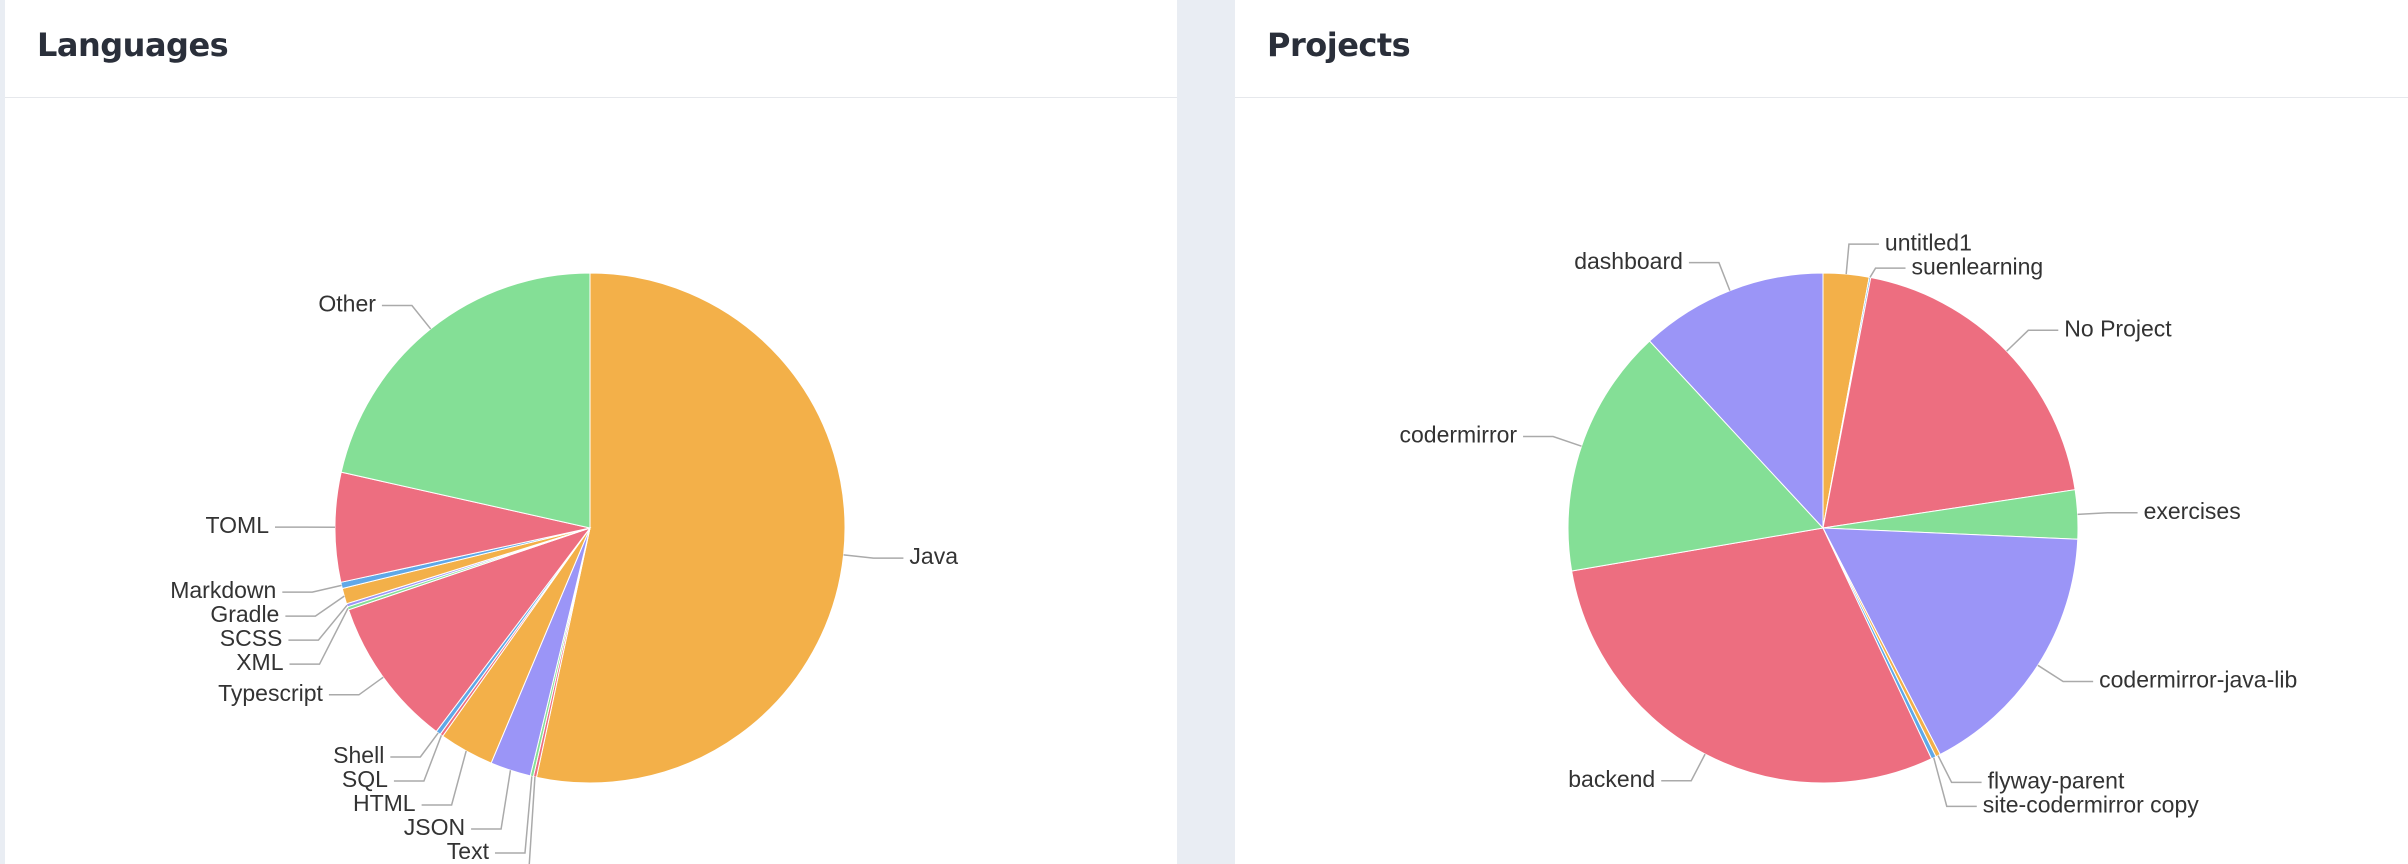  I want to click on slice-label: JSON, so click(434, 827).